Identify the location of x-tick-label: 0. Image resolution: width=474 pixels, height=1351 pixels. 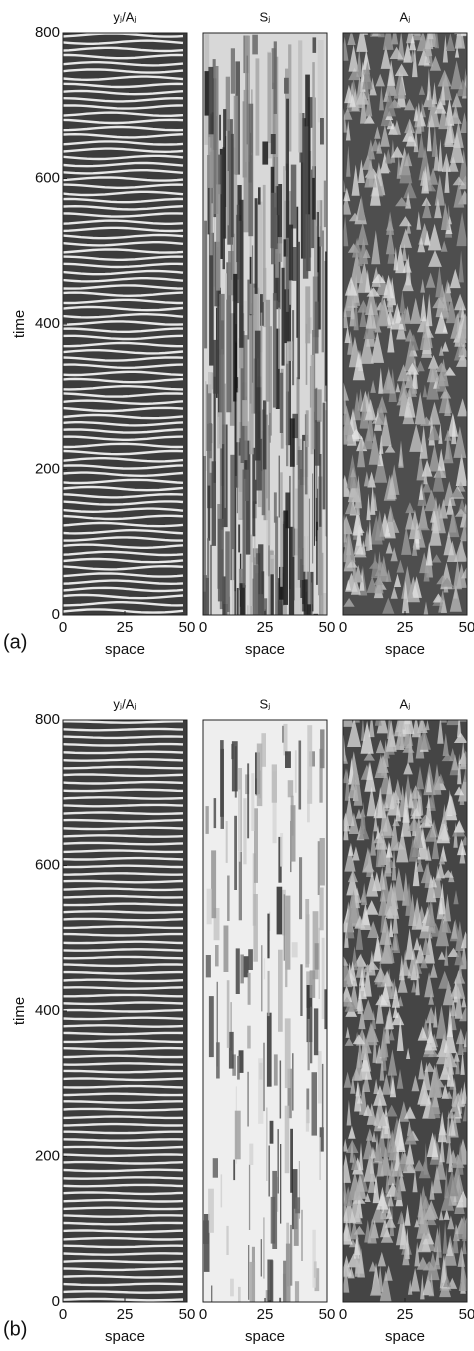
(63, 627).